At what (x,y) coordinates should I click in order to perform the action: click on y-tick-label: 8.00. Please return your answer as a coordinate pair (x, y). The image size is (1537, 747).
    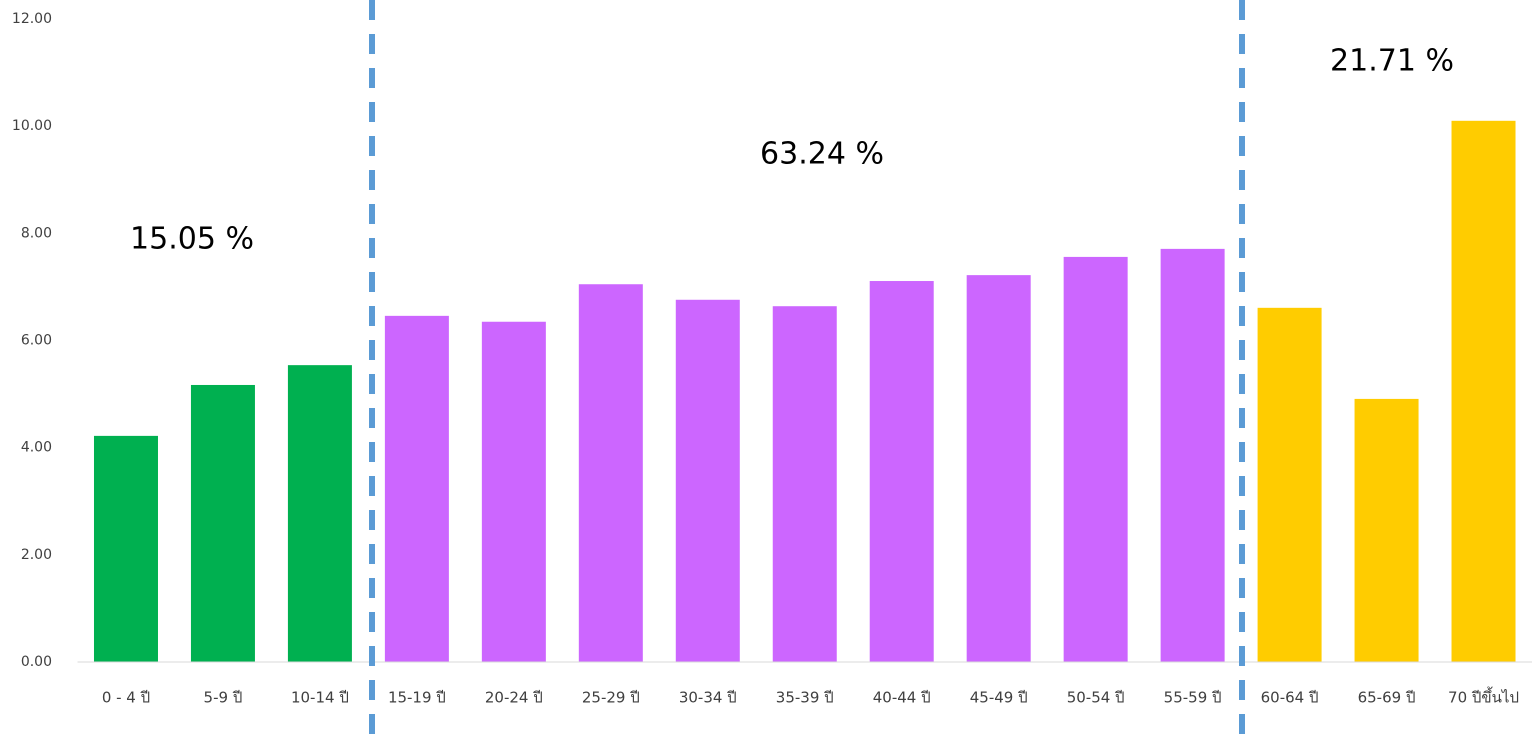
    Looking at the image, I should click on (36, 233).